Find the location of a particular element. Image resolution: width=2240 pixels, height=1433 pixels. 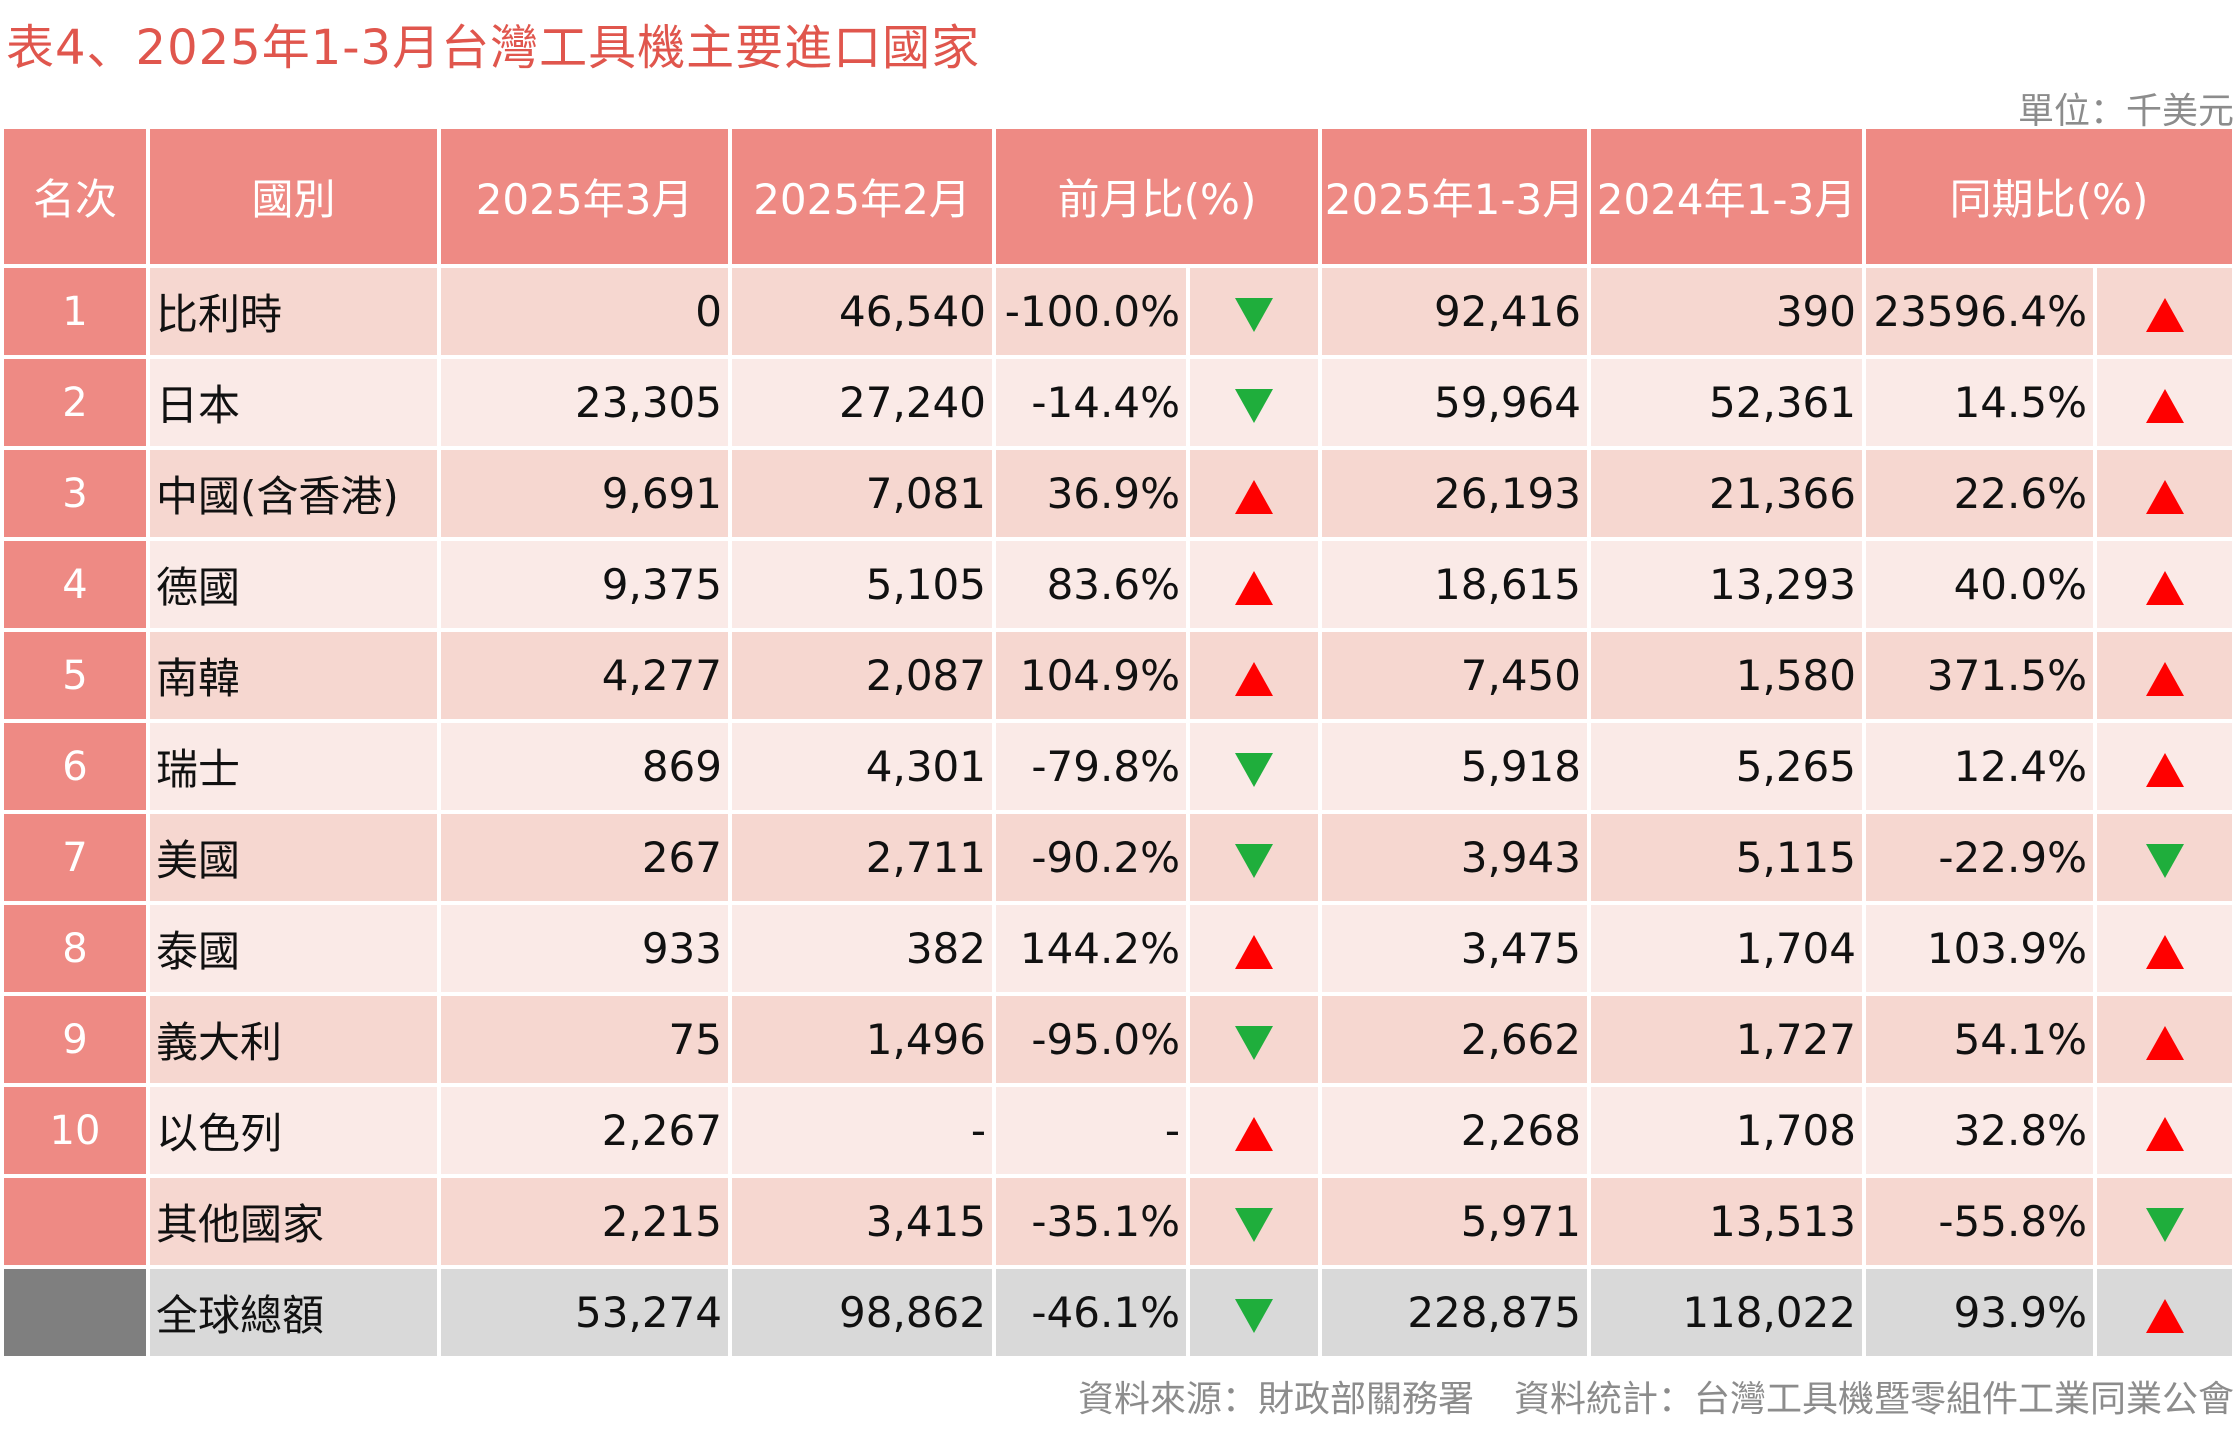

country-cell: 其他國家 is located at coordinates (295, 1223).